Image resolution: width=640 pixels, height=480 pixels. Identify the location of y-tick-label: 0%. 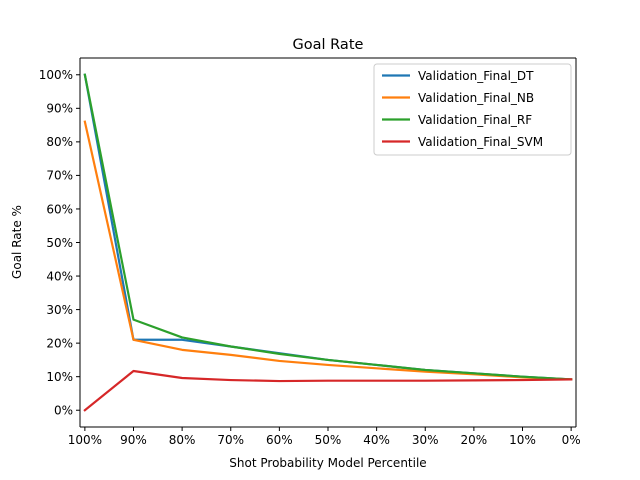
(63, 411).